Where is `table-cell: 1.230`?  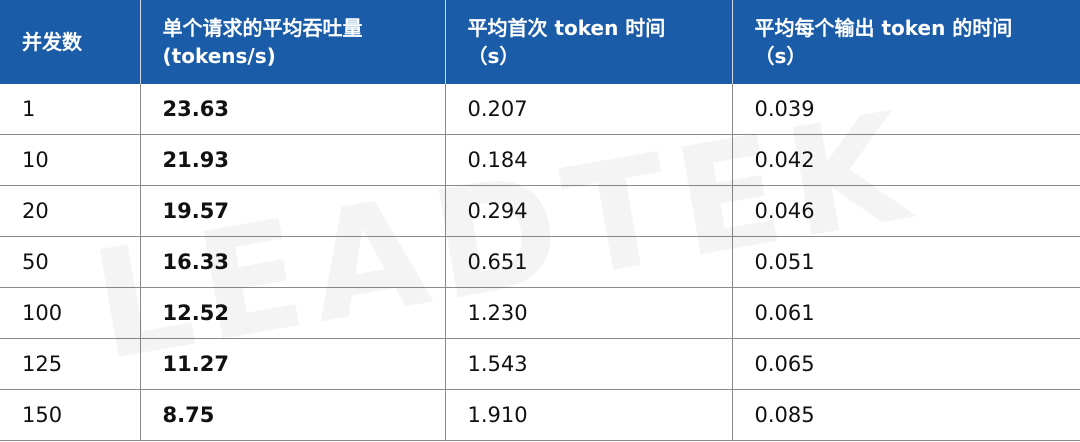 table-cell: 1.230 is located at coordinates (588, 313).